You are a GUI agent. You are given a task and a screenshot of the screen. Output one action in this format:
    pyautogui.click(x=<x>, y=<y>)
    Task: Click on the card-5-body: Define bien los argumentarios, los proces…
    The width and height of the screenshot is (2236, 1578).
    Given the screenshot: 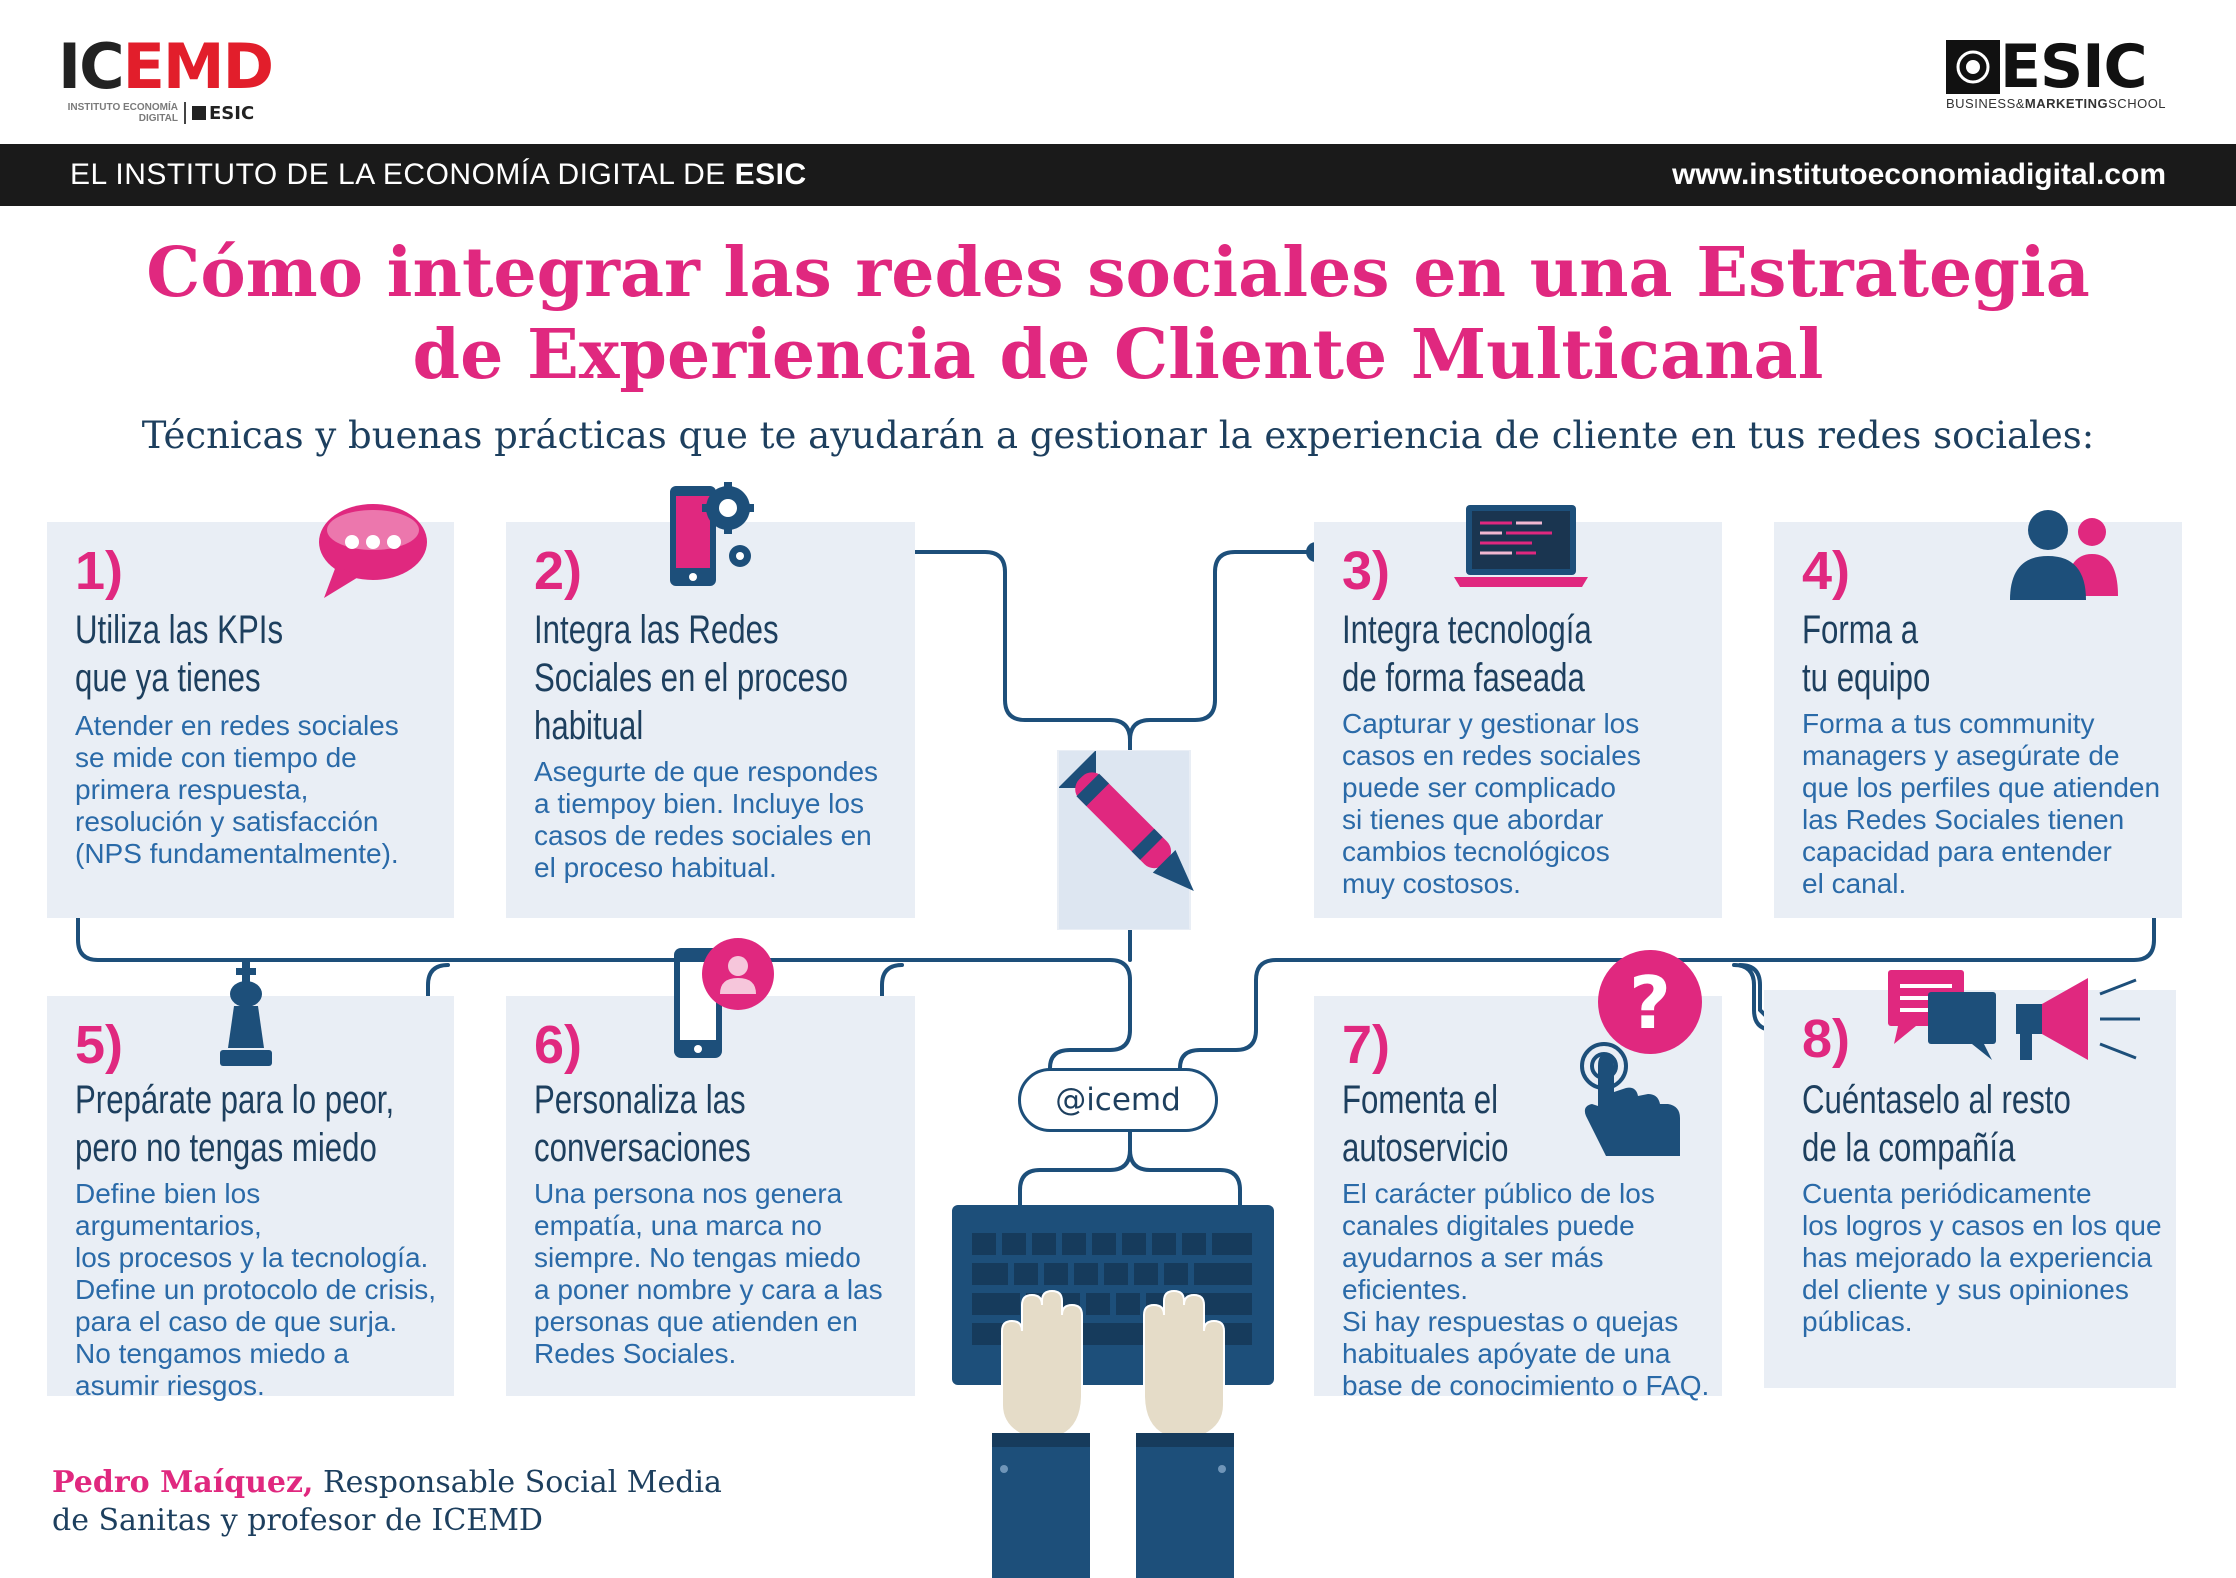 What is the action you would take?
    pyautogui.click(x=256, y=1289)
    